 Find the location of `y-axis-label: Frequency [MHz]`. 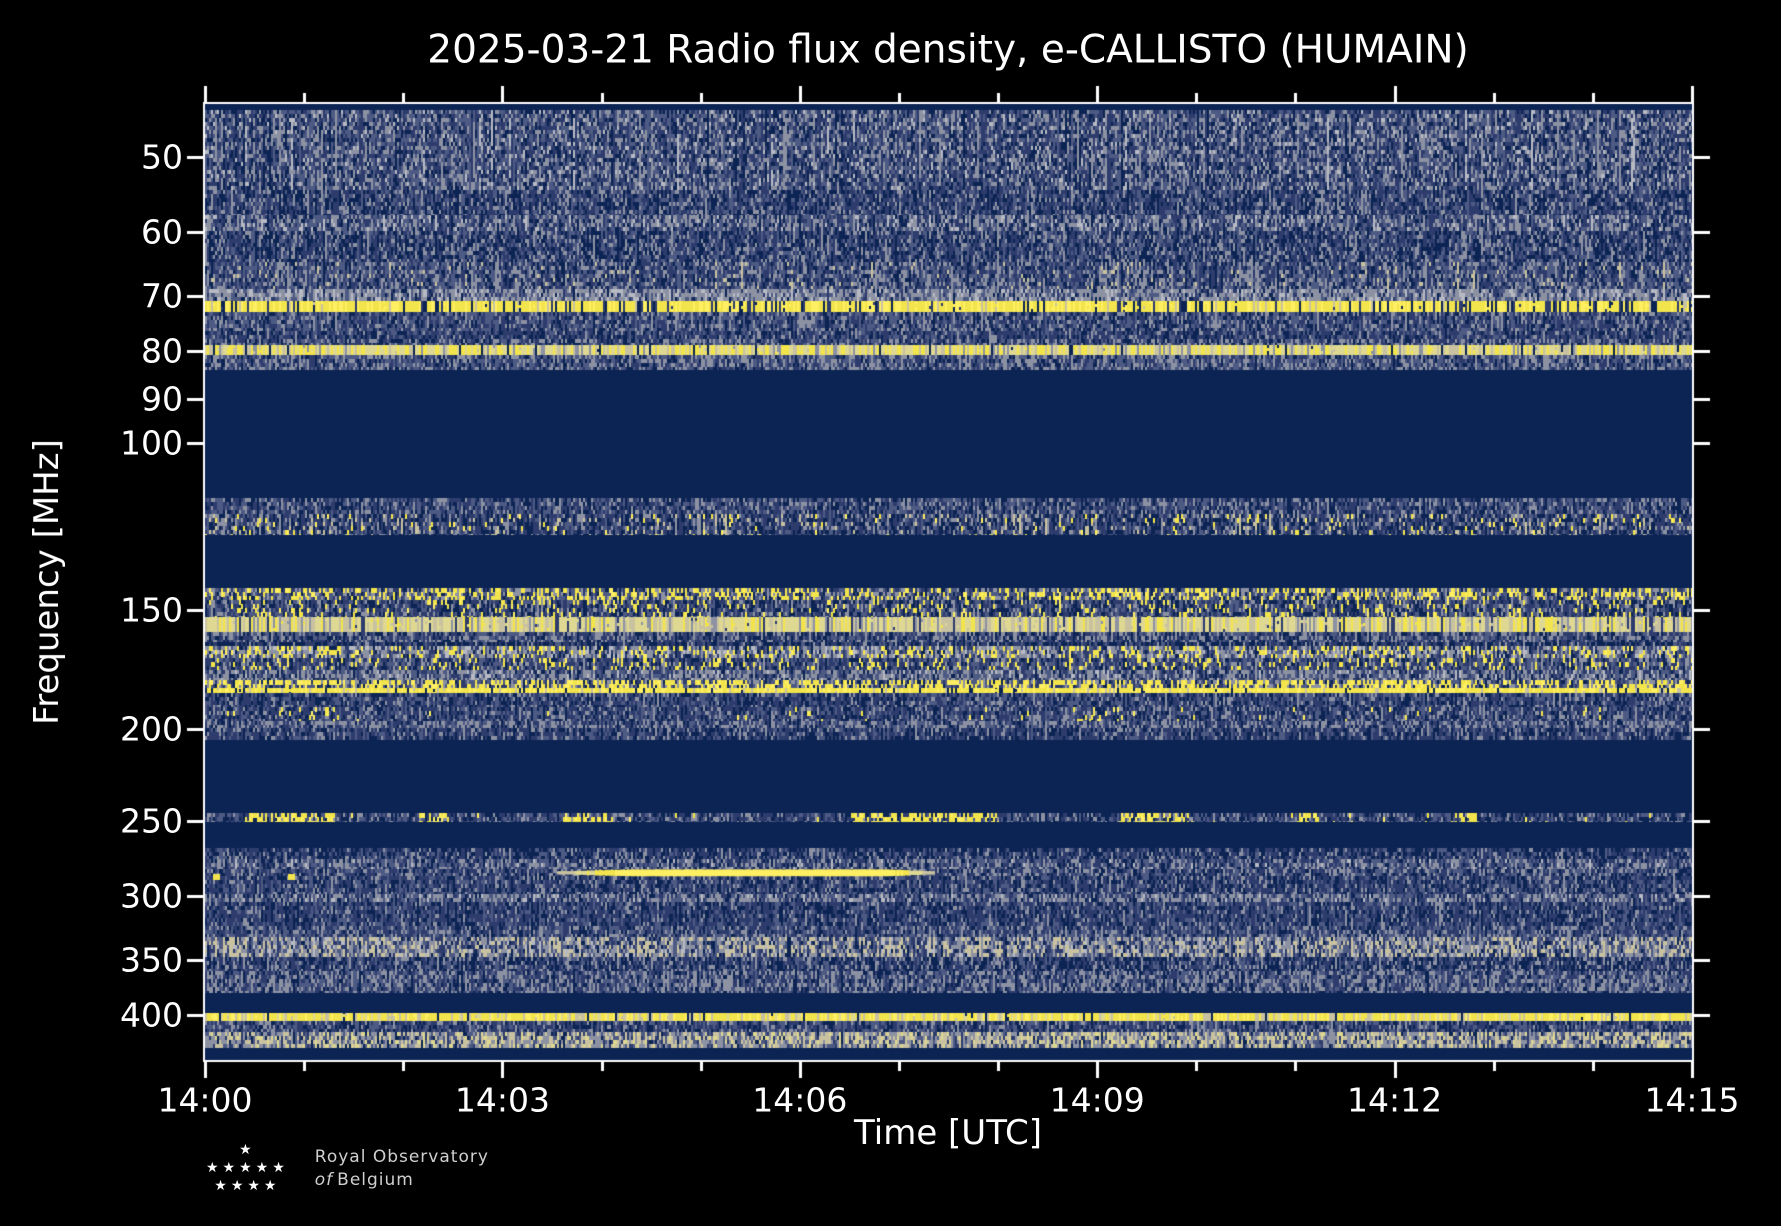

y-axis-label: Frequency [MHz] is located at coordinates (47, 582).